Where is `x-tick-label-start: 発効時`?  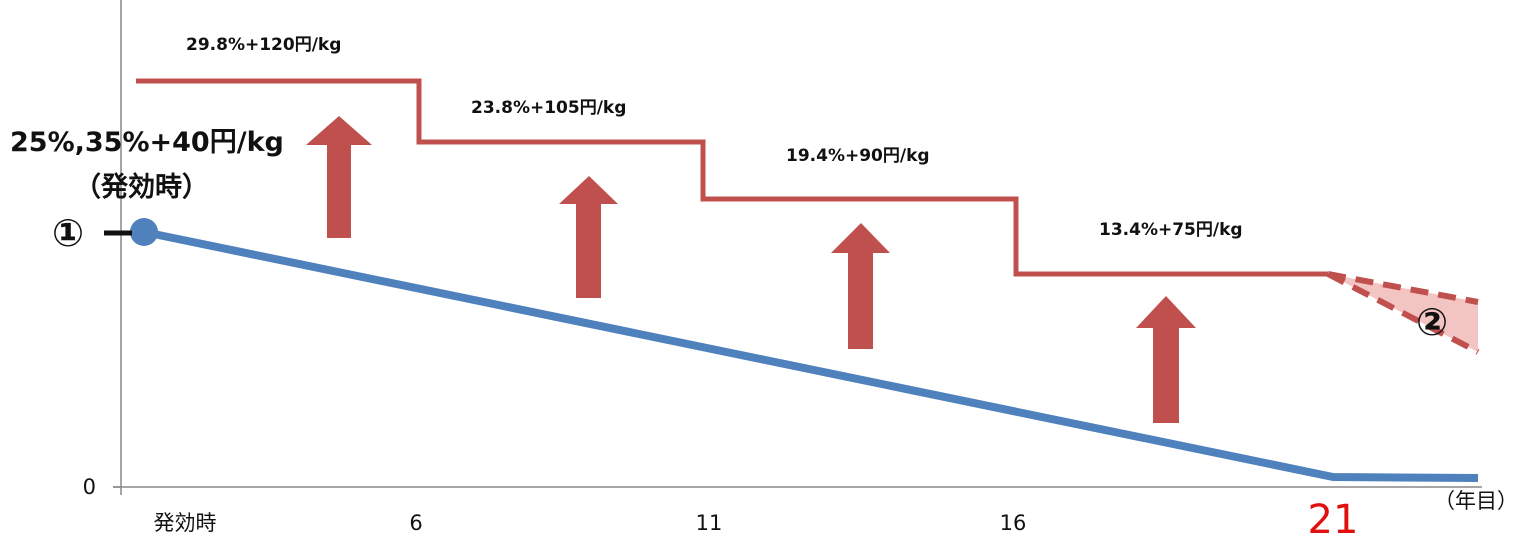
x-tick-label-start: 発効時 is located at coordinates (185, 523).